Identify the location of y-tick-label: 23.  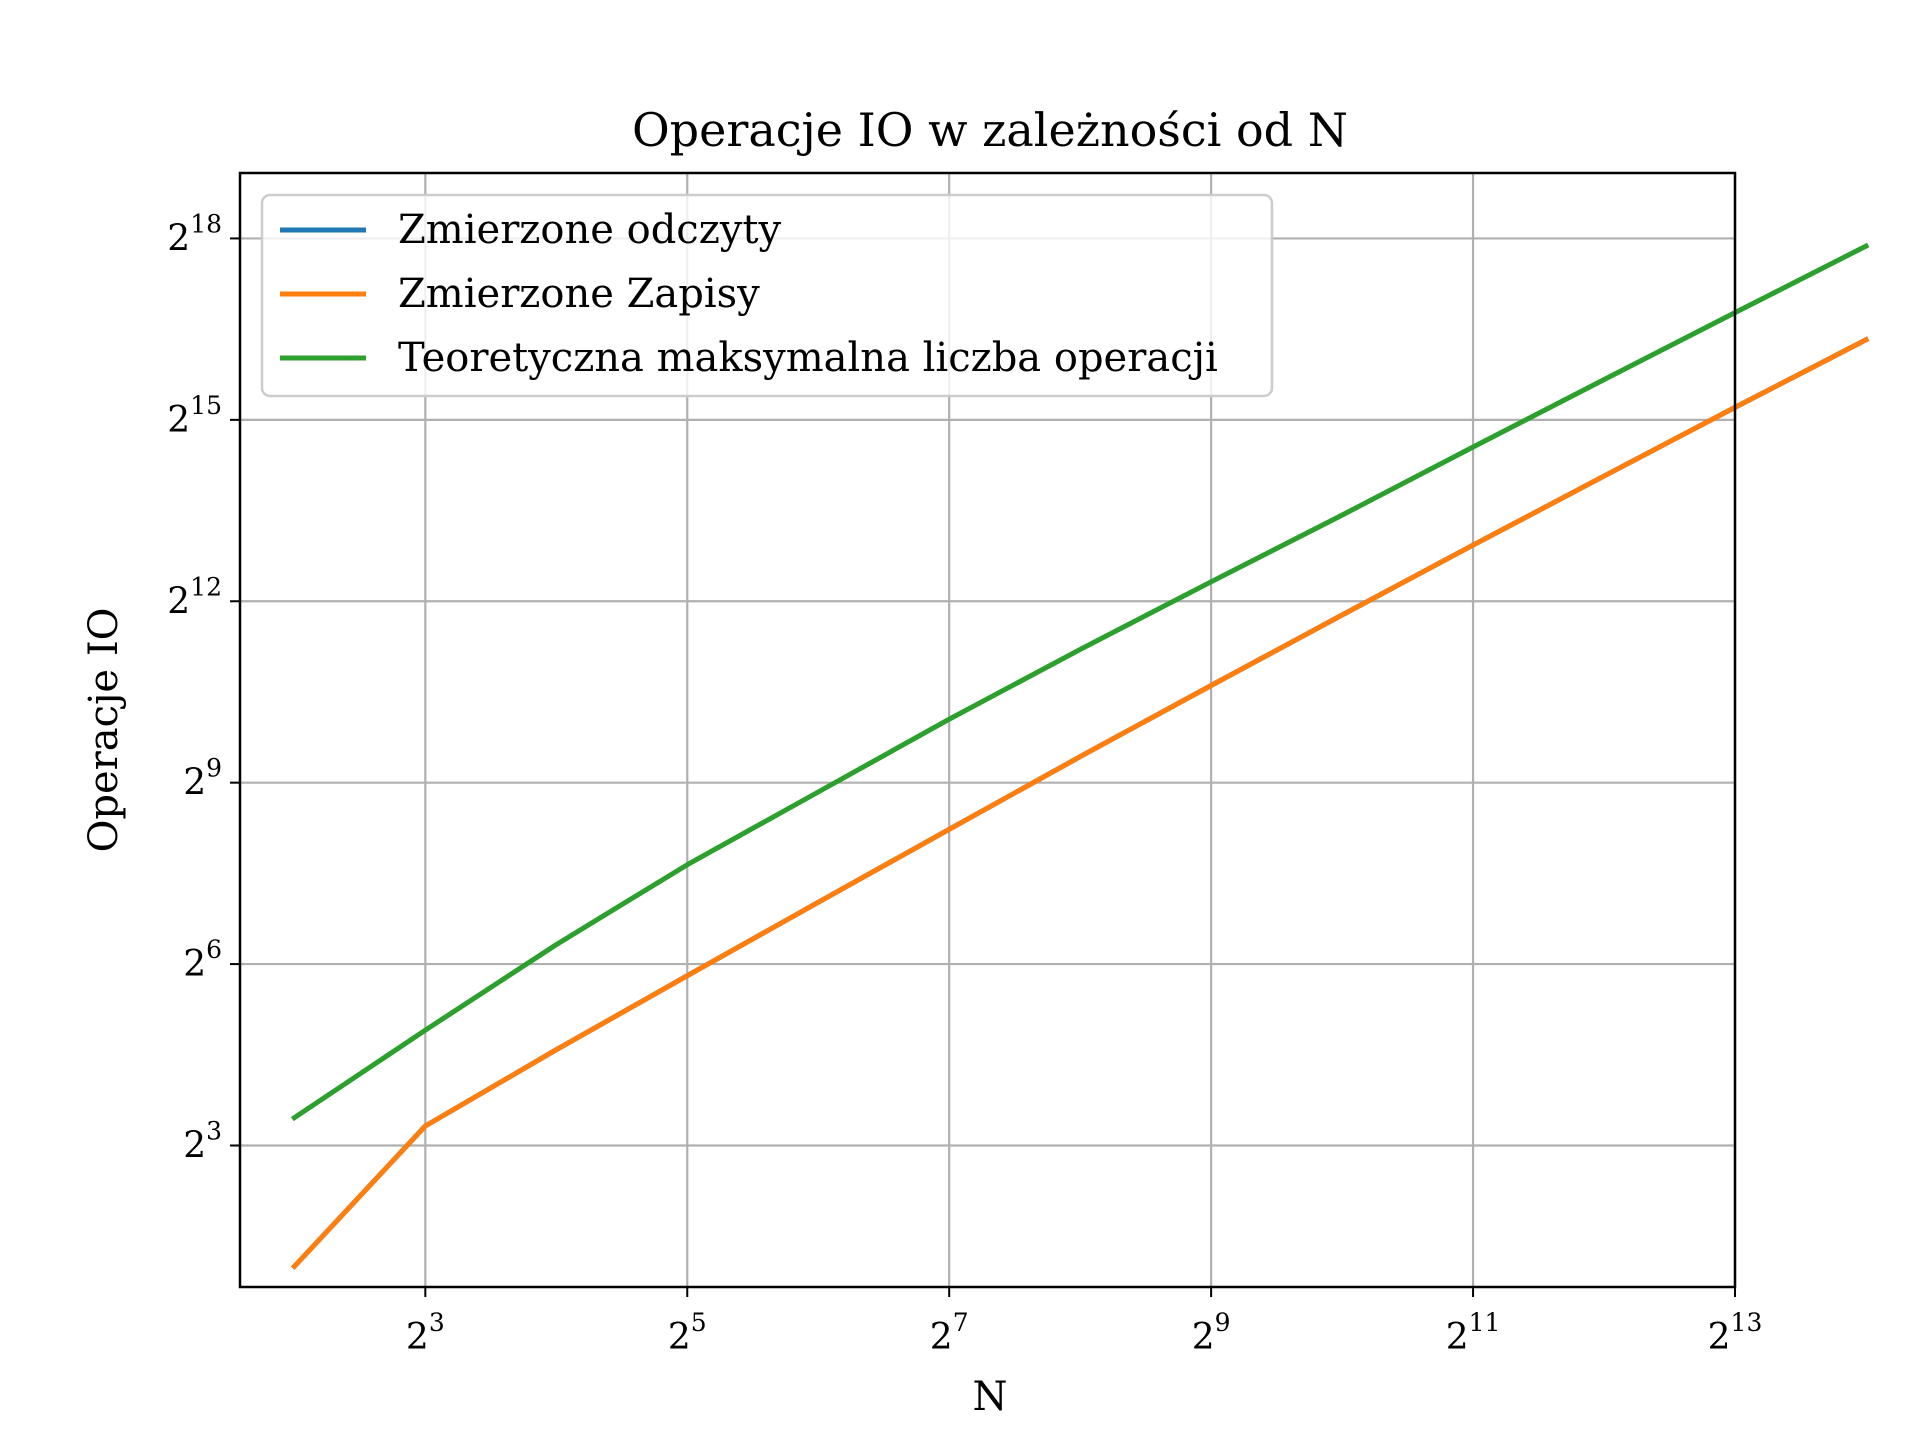
(202, 1141).